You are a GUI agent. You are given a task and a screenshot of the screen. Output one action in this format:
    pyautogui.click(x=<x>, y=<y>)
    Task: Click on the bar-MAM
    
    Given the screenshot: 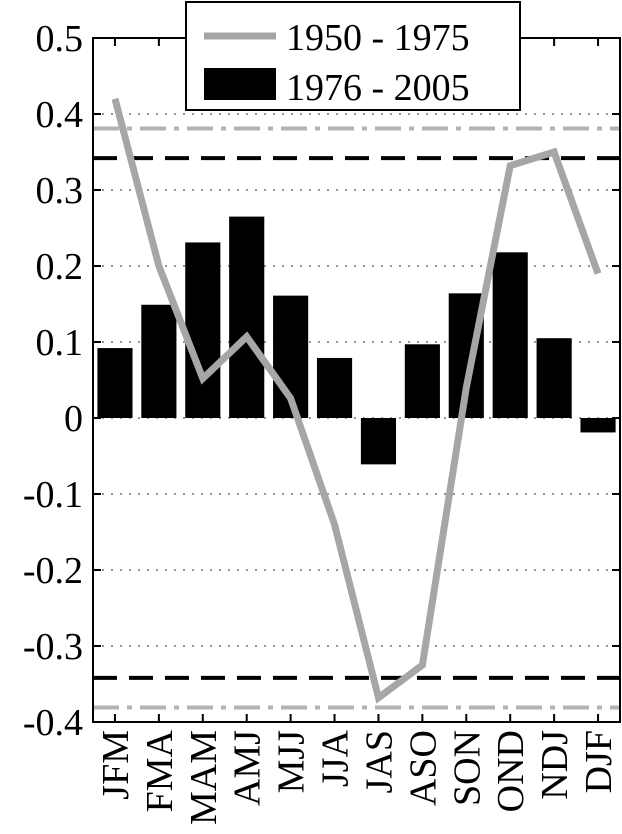 What is the action you would take?
    pyautogui.click(x=203, y=330)
    